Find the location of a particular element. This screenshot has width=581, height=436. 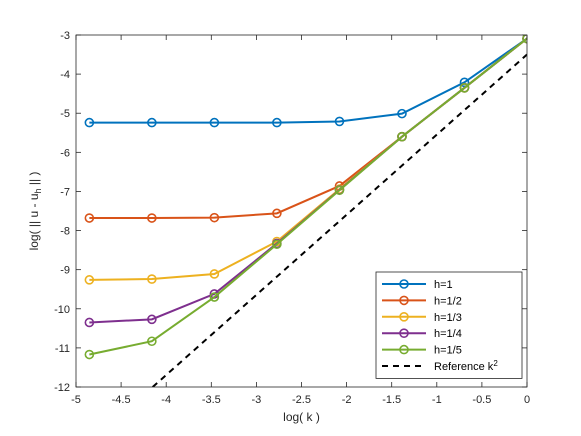

y-tick-label: -4 is located at coordinates (65, 75).